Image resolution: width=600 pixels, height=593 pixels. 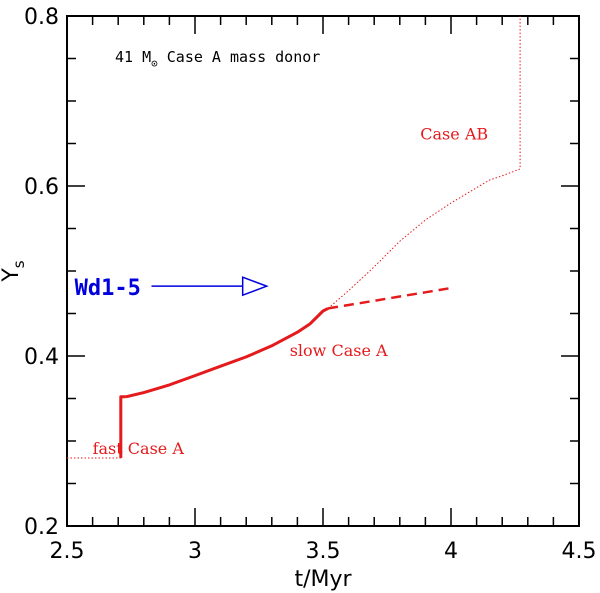 I want to click on chart-title: 41 M⊙ Case A mass donor, so click(x=217, y=59).